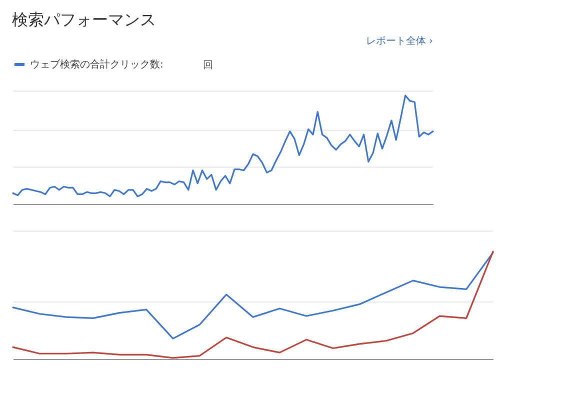 The height and width of the screenshot is (414, 585). Describe the element at coordinates (399, 41) in the screenshot. I see `text: レポート全体 ›` at that location.